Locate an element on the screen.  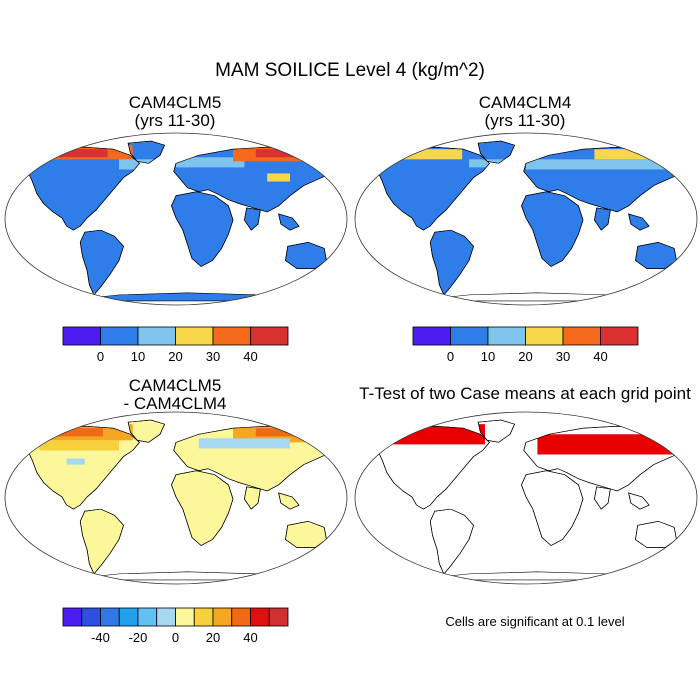
colorbar-absolute-right: 0 10 20 30 40 is located at coordinates (525, 345).